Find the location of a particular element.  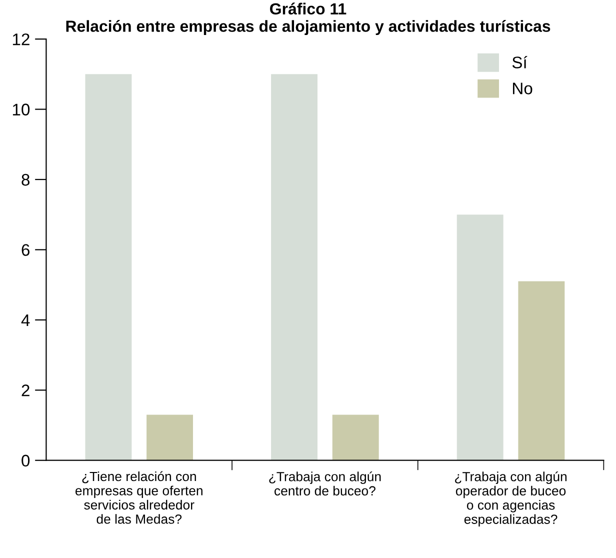

legend-label: Sí is located at coordinates (520, 62).